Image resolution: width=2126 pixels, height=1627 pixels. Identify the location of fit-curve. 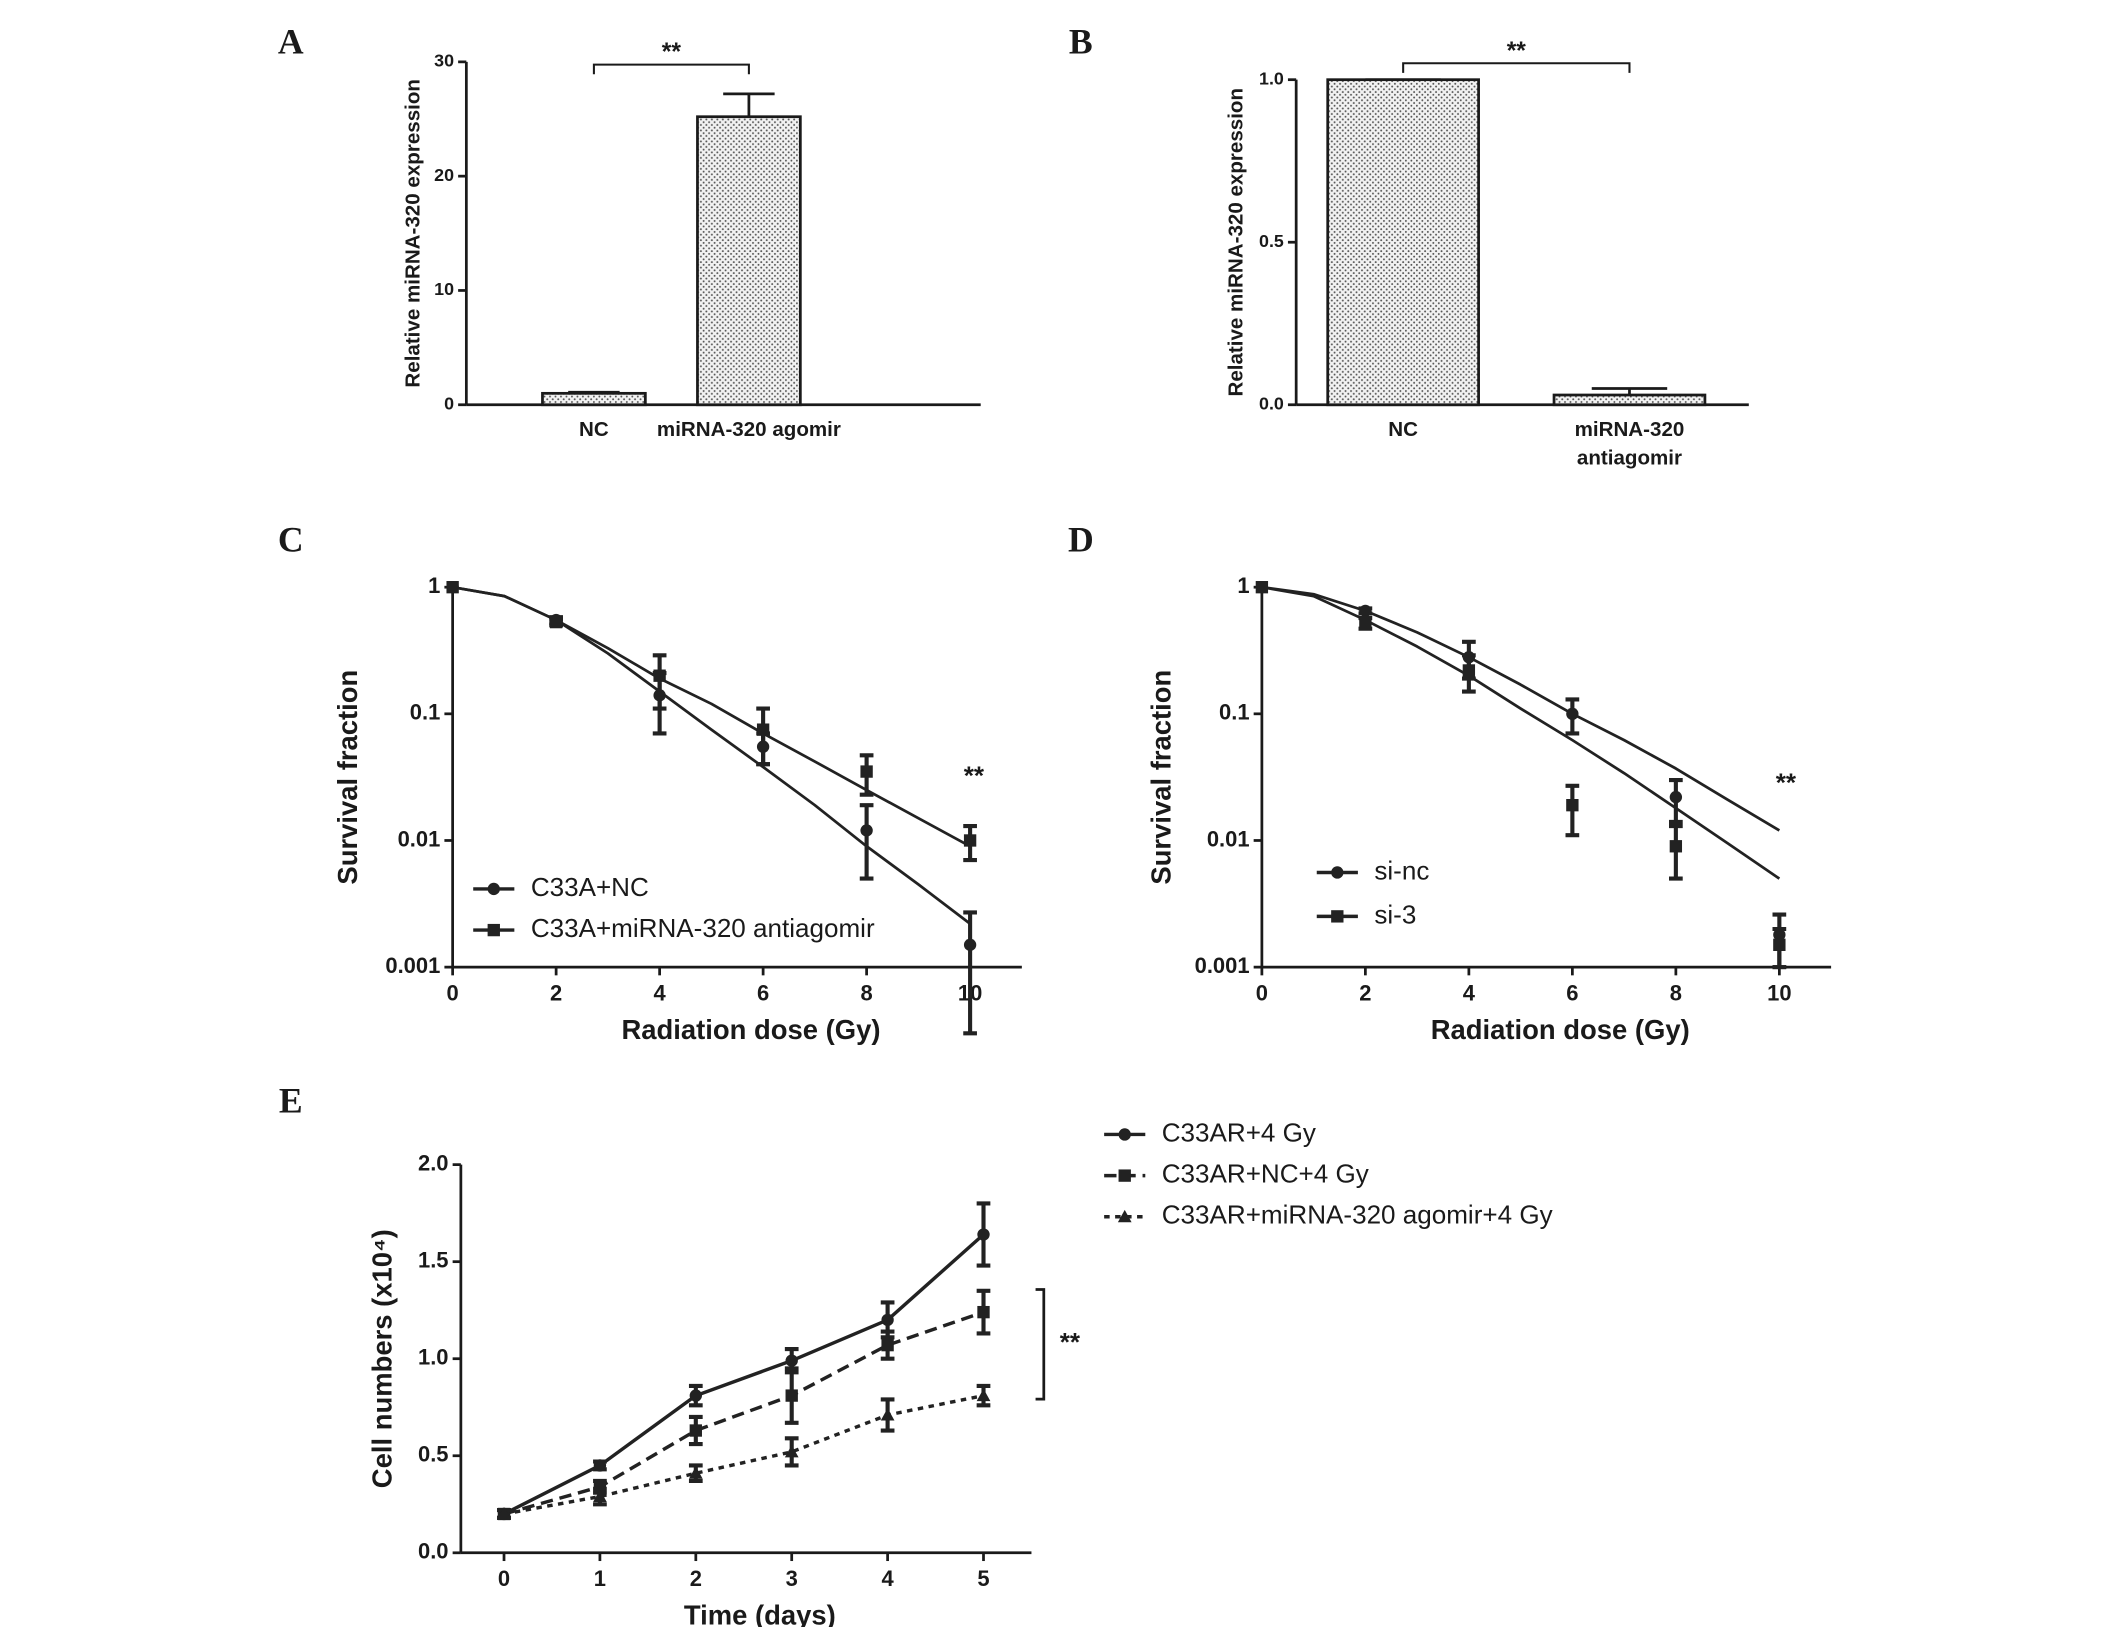
(1521, 708).